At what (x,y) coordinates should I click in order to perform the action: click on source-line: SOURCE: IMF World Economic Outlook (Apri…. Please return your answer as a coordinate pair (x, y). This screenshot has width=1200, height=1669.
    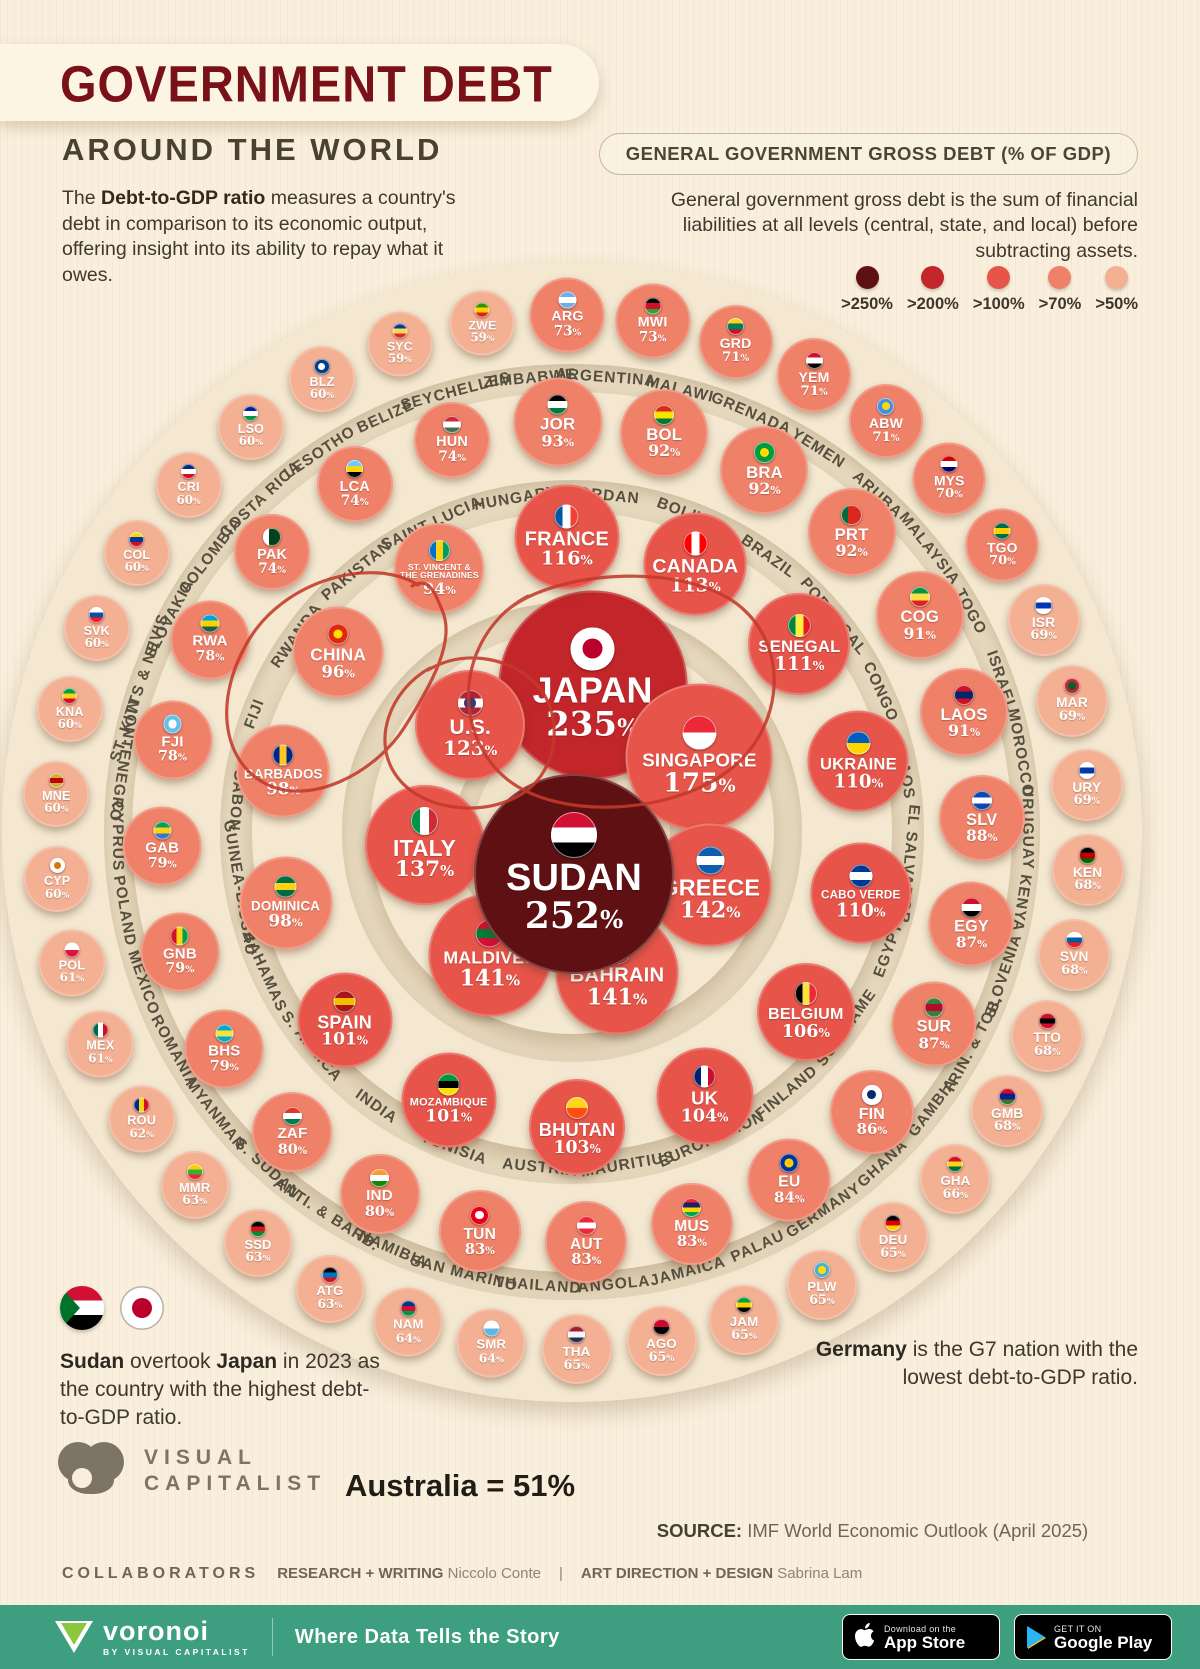
    Looking at the image, I should click on (872, 1530).